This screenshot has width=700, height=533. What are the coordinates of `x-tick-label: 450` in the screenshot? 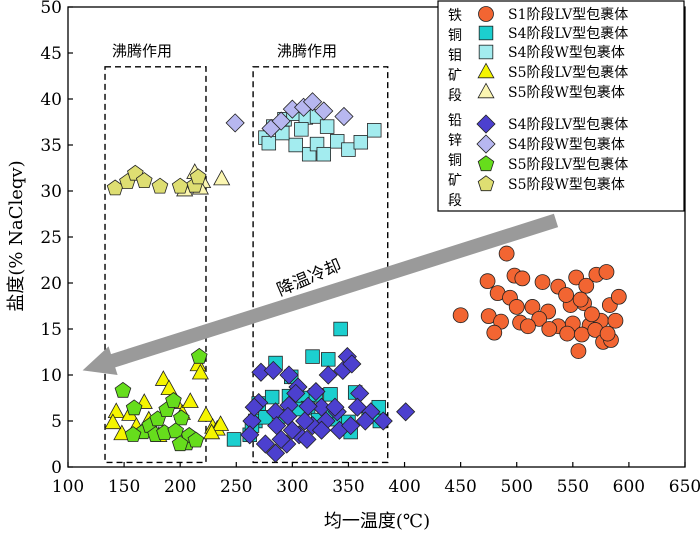 It's located at (460, 487).